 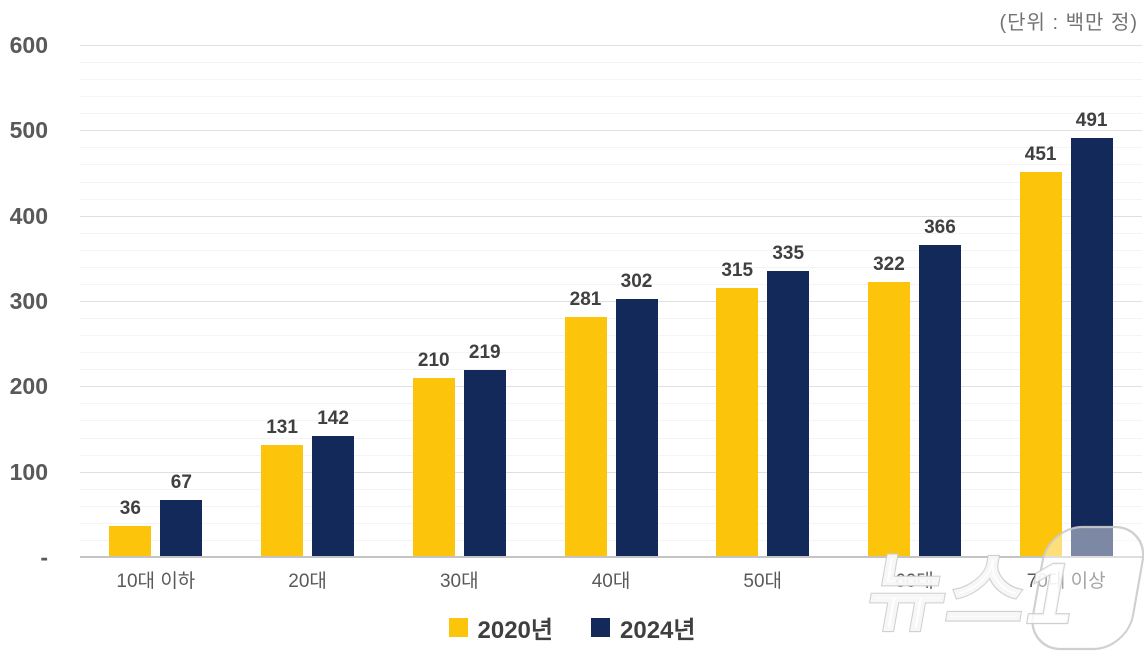 What do you see at coordinates (1040, 155) in the screenshot?
I see `value-label: 451` at bounding box center [1040, 155].